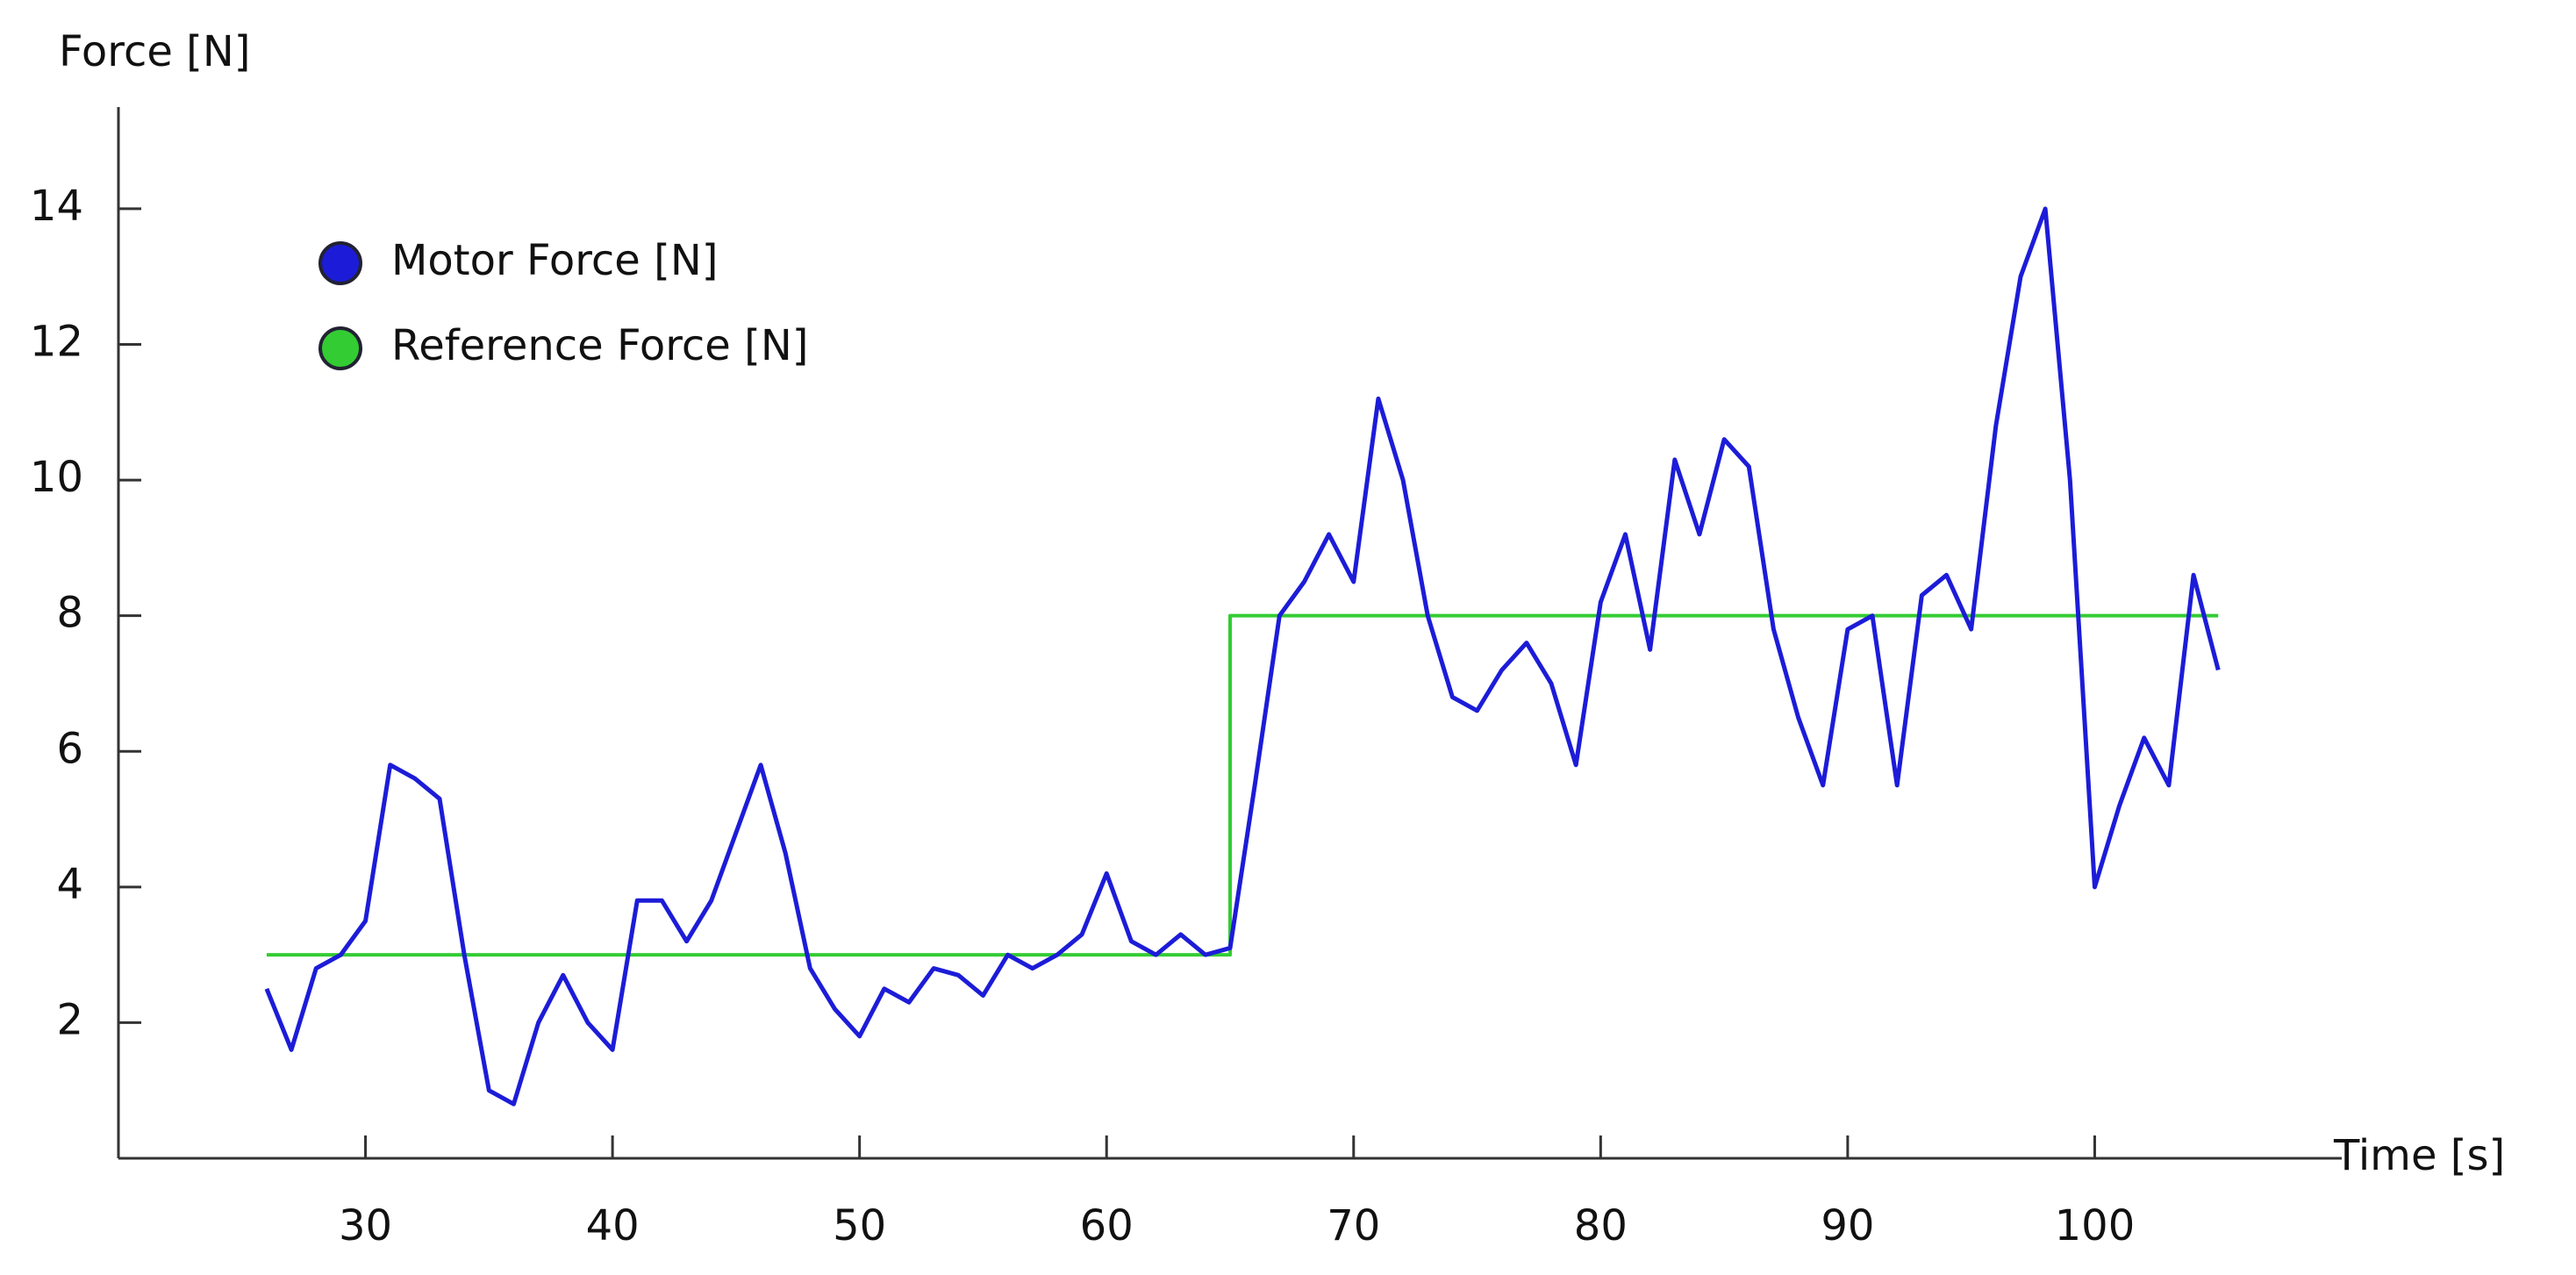 The image size is (2576, 1275). Describe the element at coordinates (599, 345) in the screenshot. I see `legend-label: Reference Force [N]` at that location.